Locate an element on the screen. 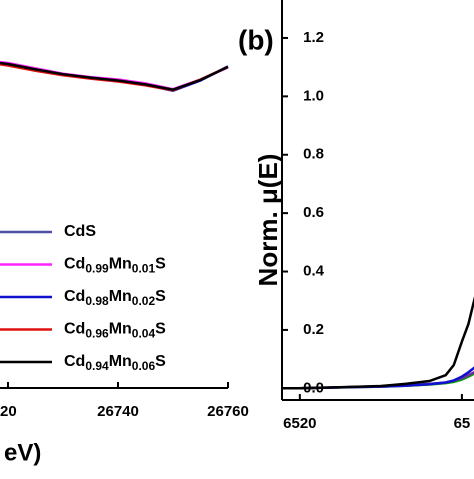 This screenshot has height=479, width=474. legend-label: Cd0.99Mn0.01S is located at coordinates (115, 266).